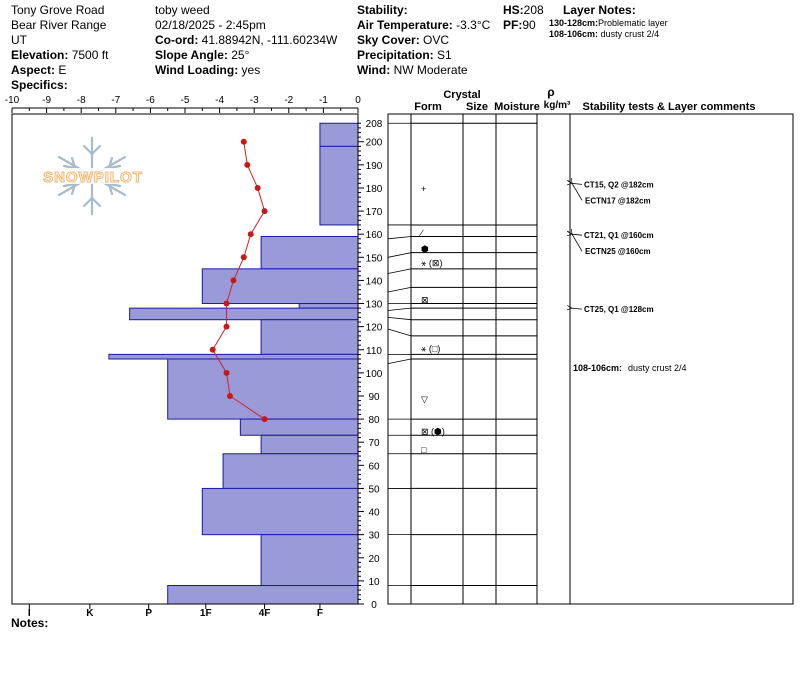 Image resolution: width=800 pixels, height=676 pixels. What do you see at coordinates (202, 55) in the screenshot?
I see `slope-angle: Slope Angle: 25°` at bounding box center [202, 55].